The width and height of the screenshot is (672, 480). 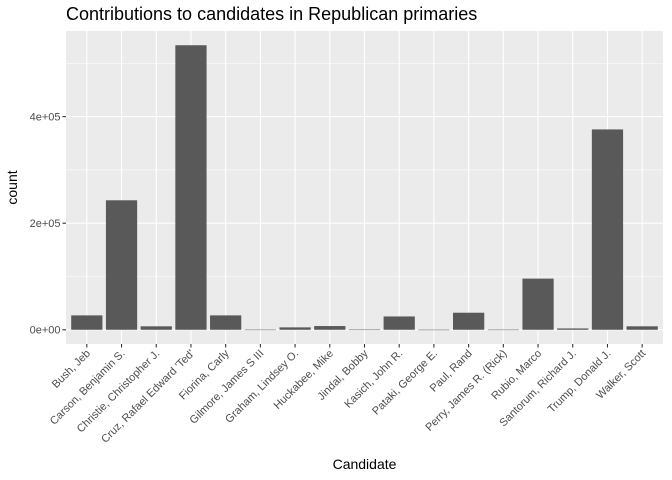 I want to click on y-axis: 0e+00 2e+05 4e+05, so click(x=48, y=224).